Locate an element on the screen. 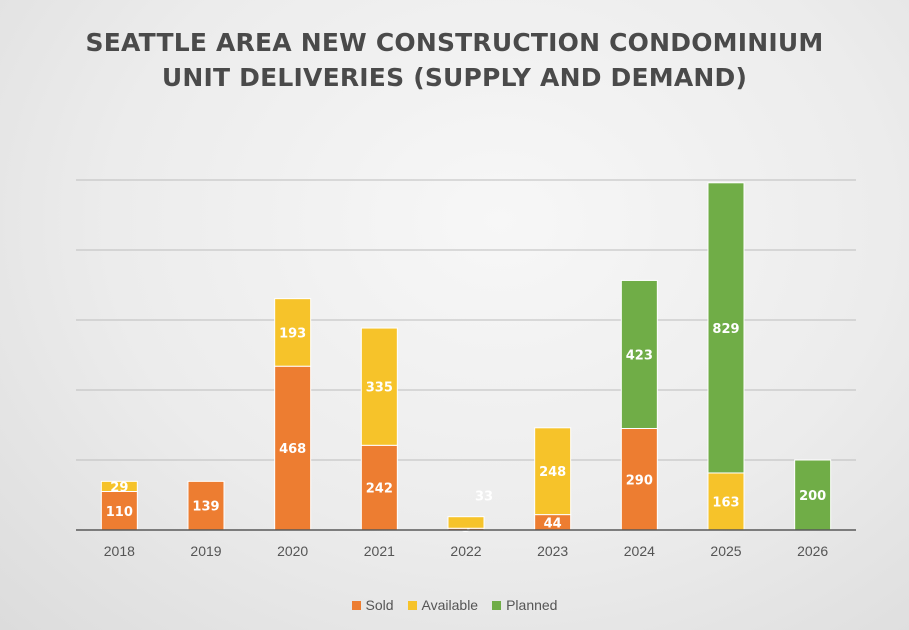 The height and width of the screenshot is (630, 909). bar-planned-2024 is located at coordinates (639, 354).